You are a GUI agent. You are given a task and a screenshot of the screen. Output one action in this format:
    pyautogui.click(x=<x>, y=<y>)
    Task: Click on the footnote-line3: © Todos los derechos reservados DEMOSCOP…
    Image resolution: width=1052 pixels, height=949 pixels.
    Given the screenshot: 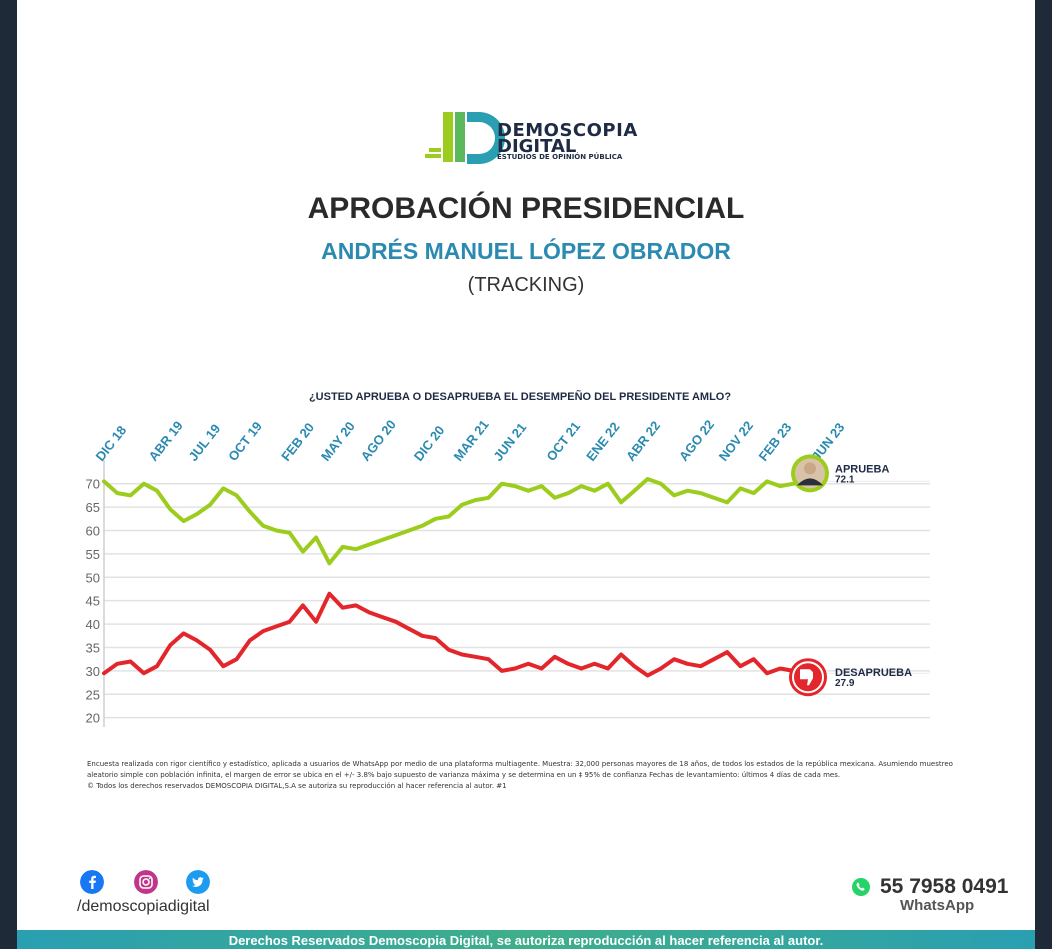 What is the action you would take?
    pyautogui.click(x=297, y=786)
    